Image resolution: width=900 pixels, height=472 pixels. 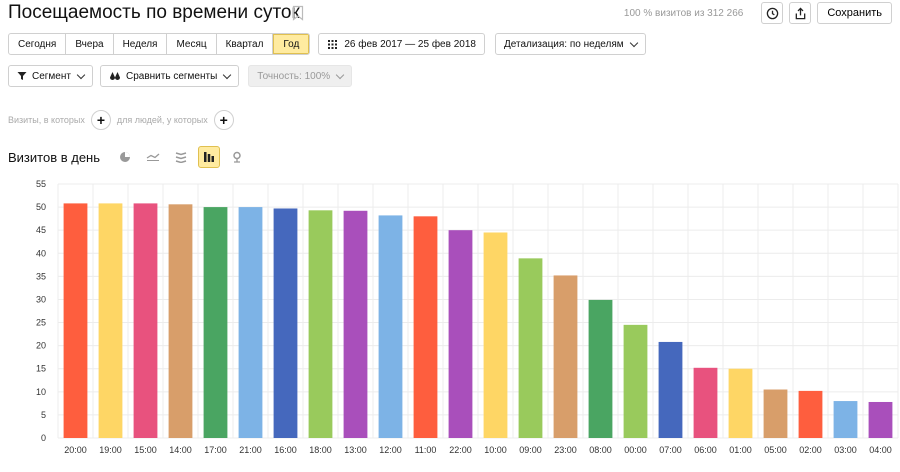 What do you see at coordinates (90, 44) in the screenshot?
I see `period-option: Вчера` at bounding box center [90, 44].